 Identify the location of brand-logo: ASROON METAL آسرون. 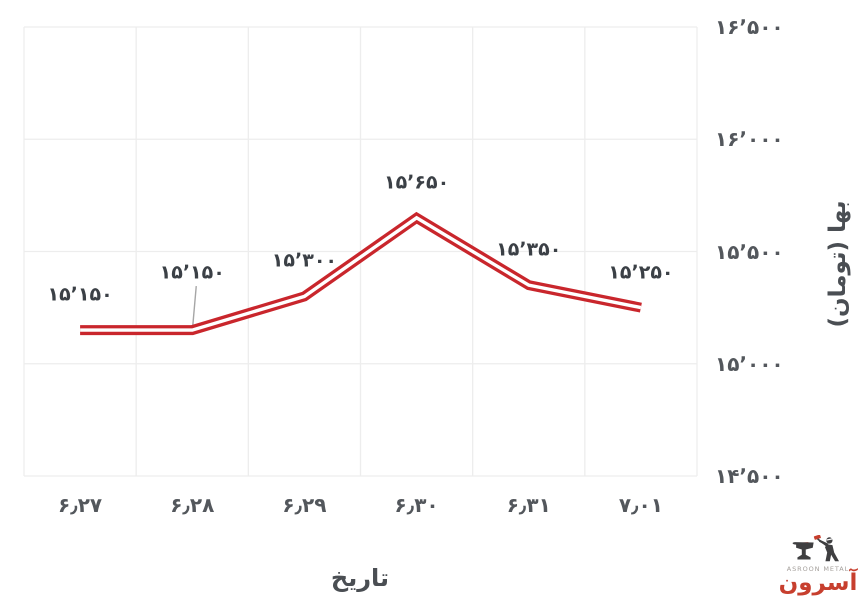
(818, 565).